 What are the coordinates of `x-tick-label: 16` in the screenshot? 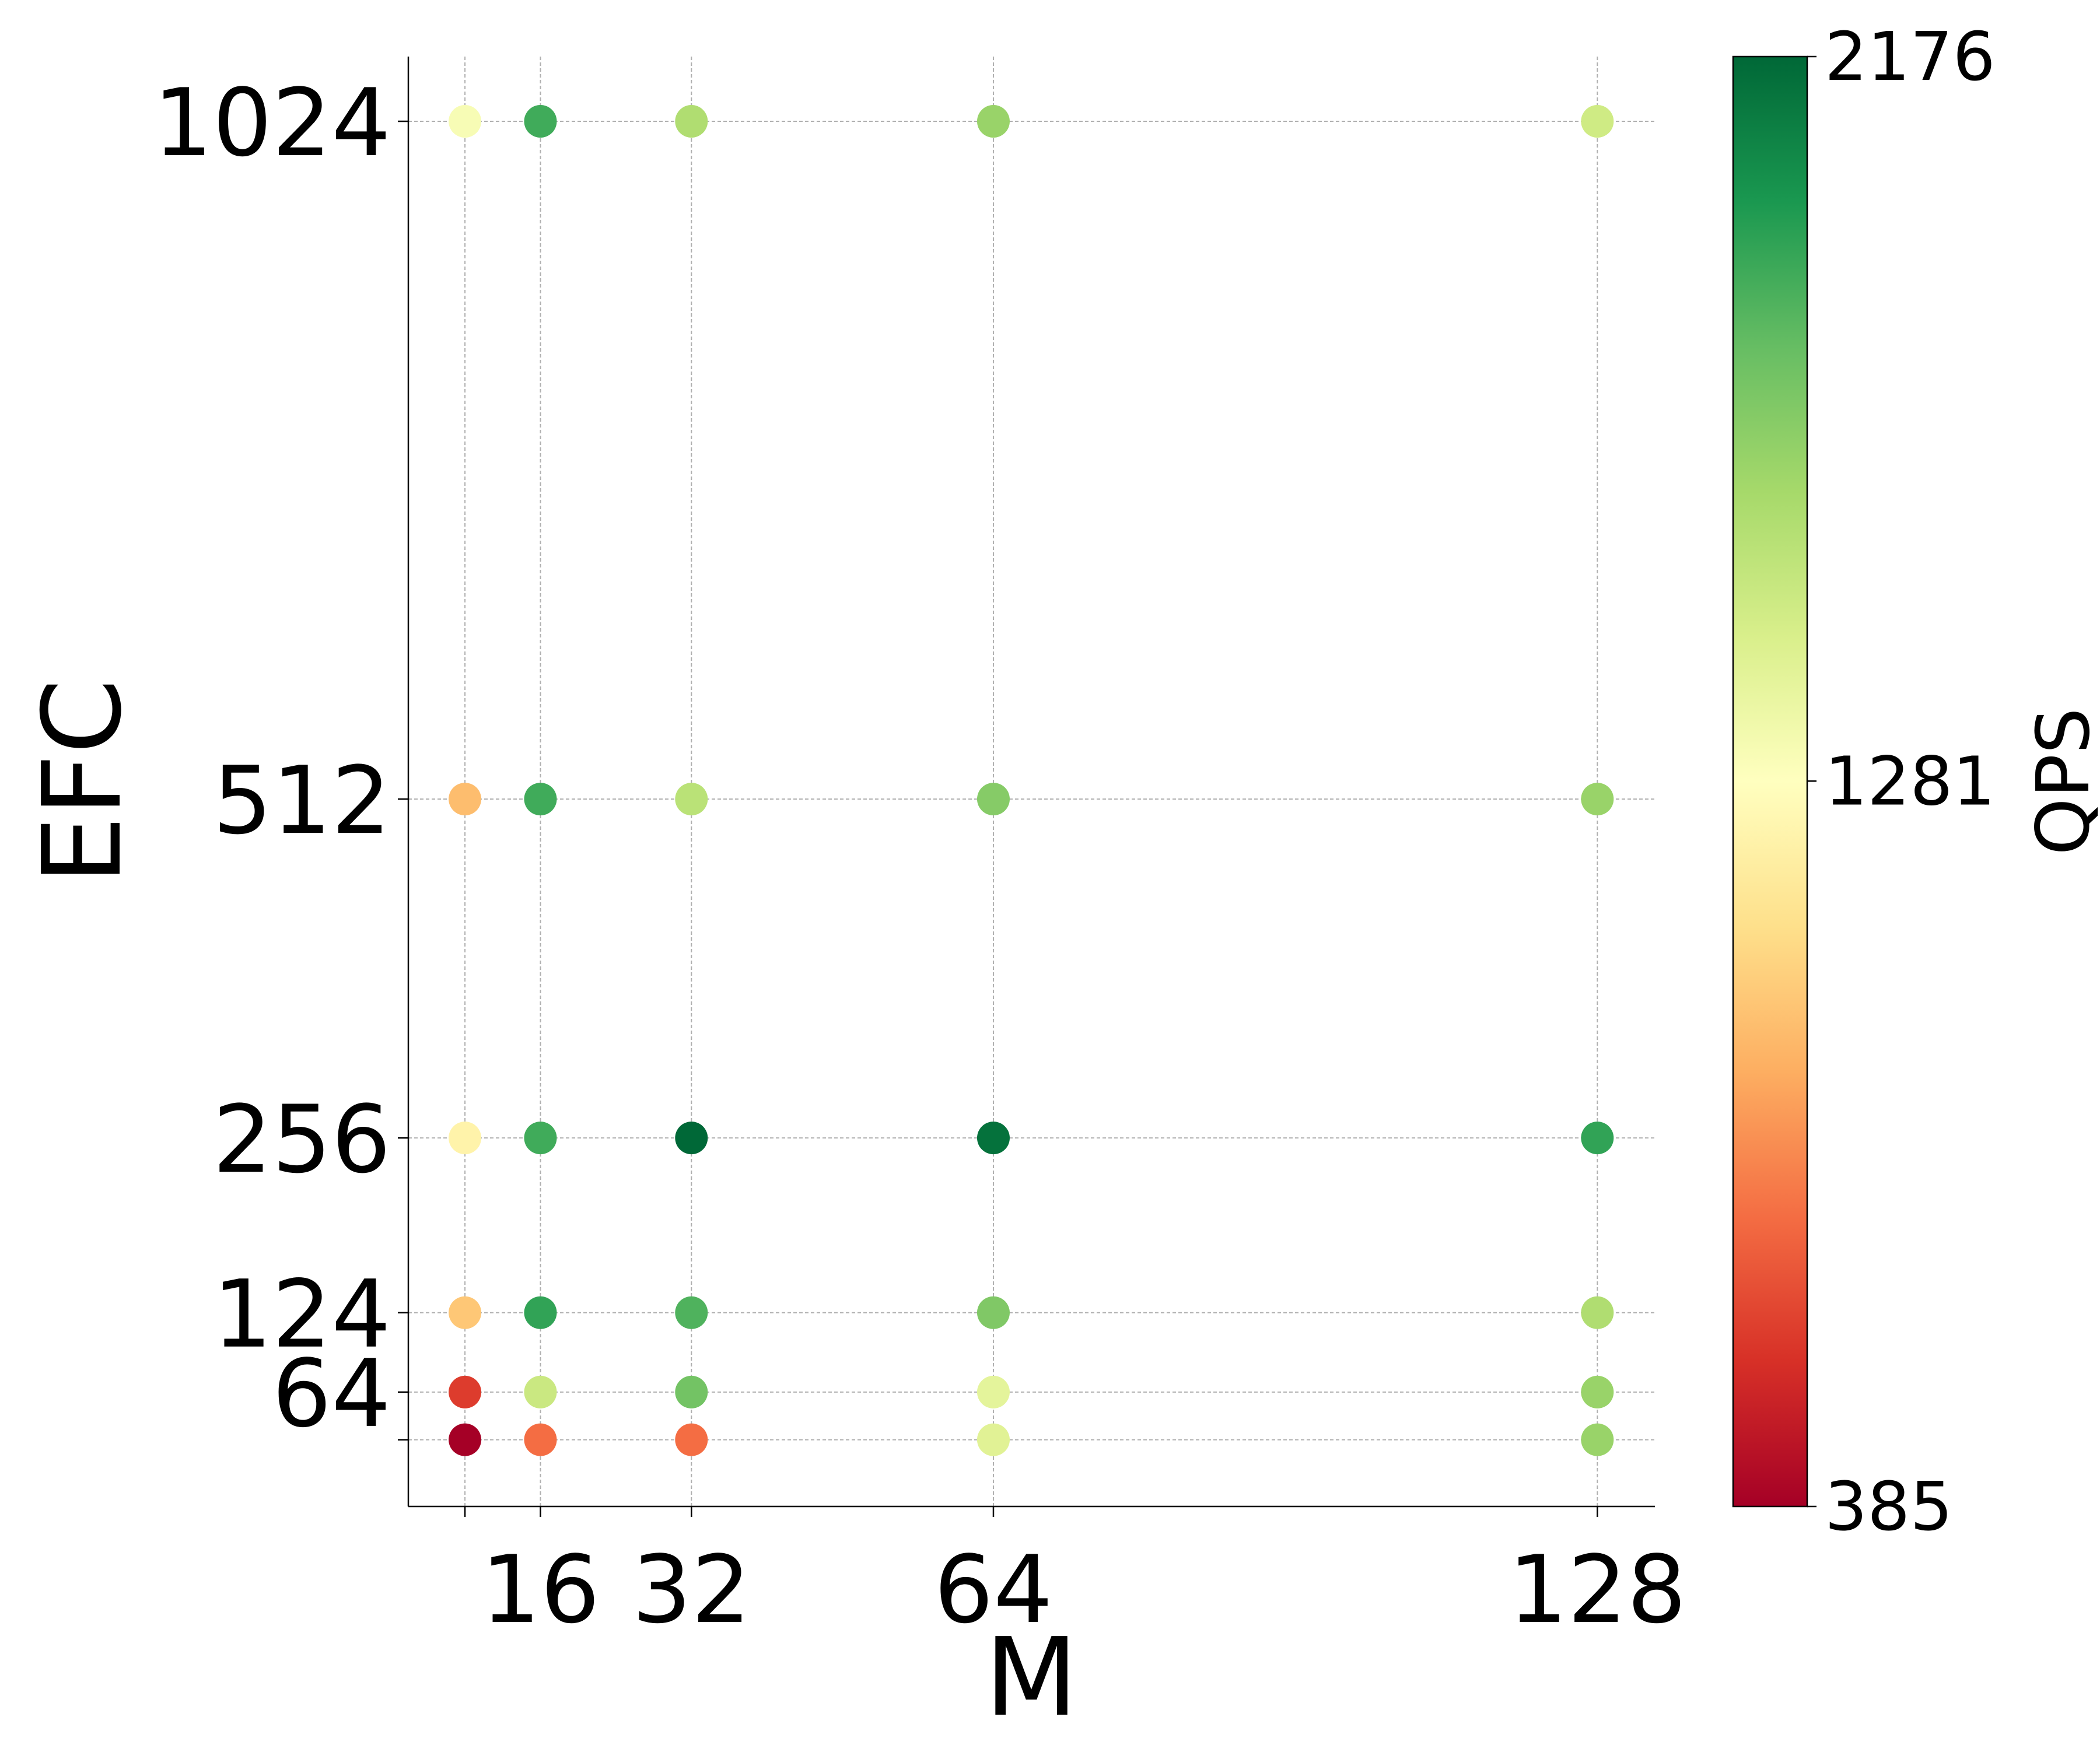 It's located at (540, 1589).